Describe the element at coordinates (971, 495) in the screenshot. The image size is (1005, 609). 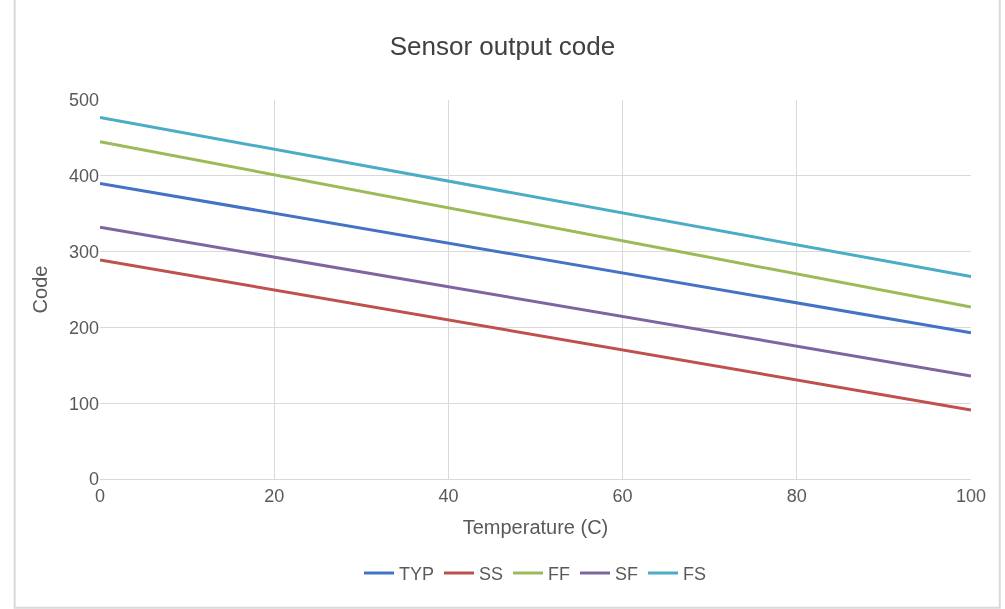
I see `x-tick-label: 100` at that location.